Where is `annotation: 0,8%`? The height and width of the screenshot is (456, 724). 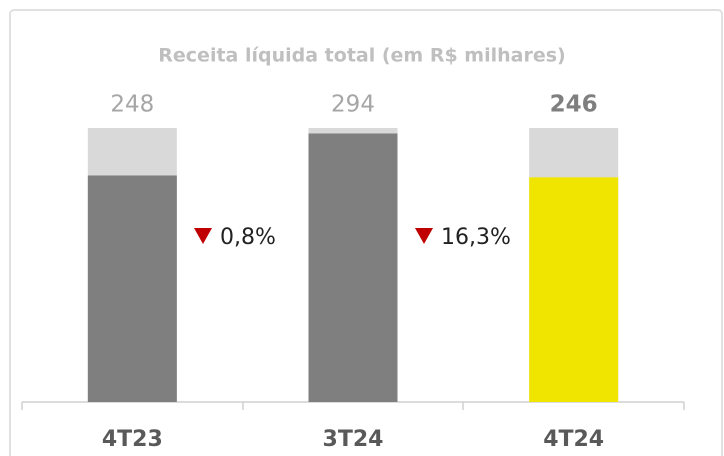
annotation: 0,8% is located at coordinates (248, 237).